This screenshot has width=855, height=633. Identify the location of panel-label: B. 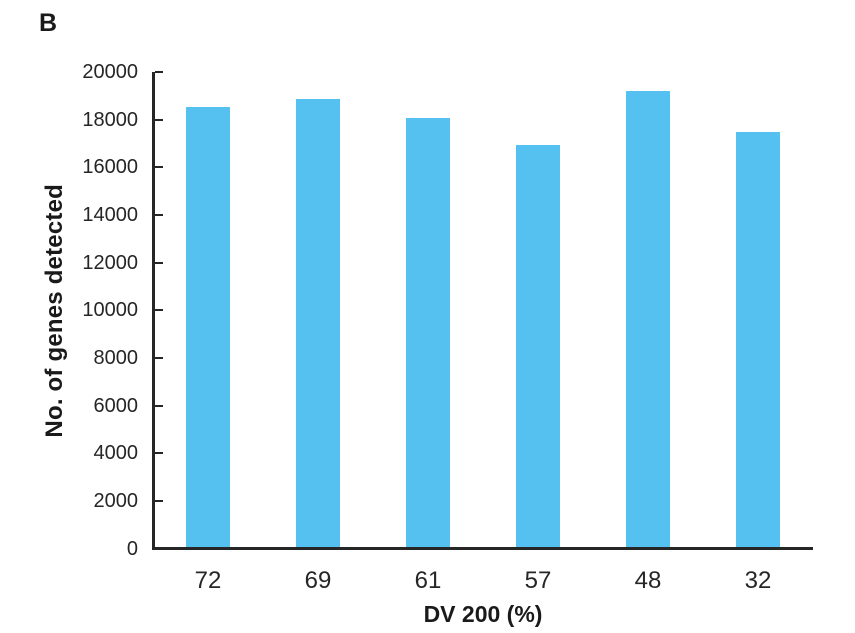
(48, 23).